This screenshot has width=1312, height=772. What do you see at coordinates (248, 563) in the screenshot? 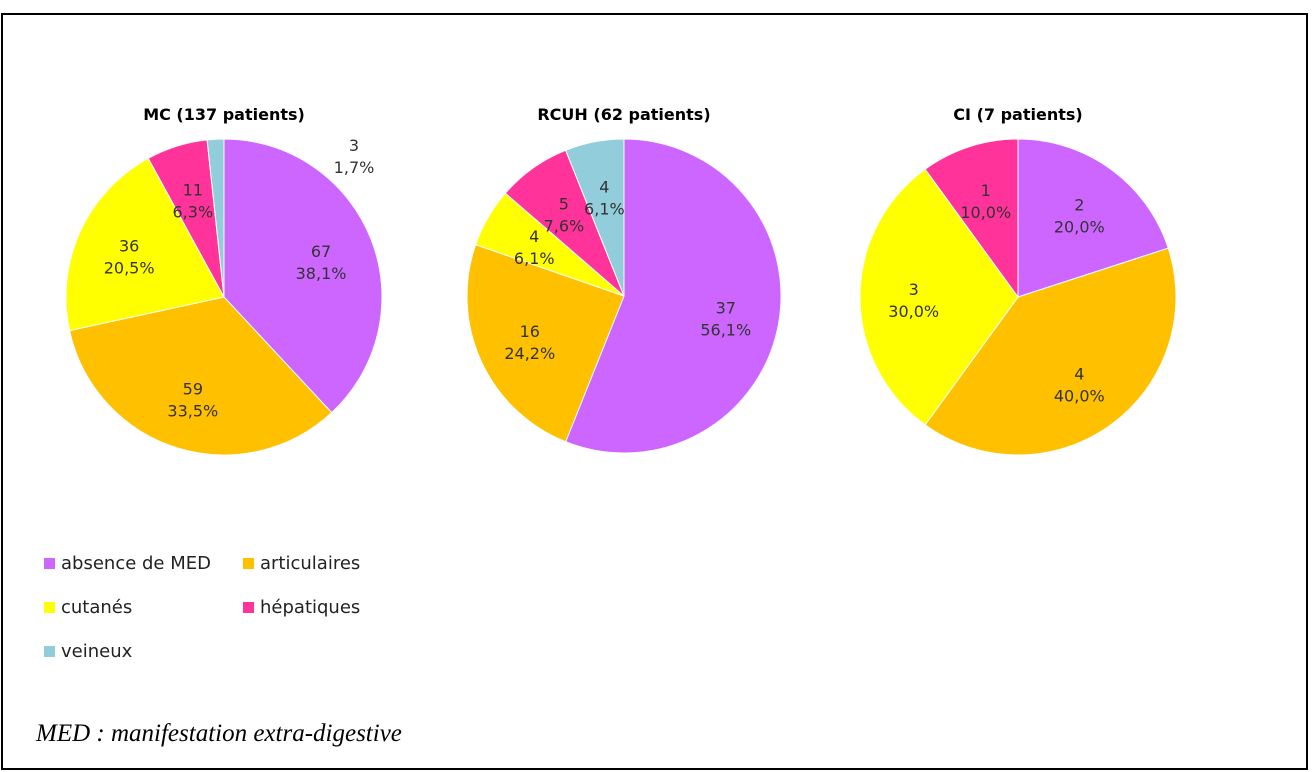
I see `legend-swatch-articulaires` at bounding box center [248, 563].